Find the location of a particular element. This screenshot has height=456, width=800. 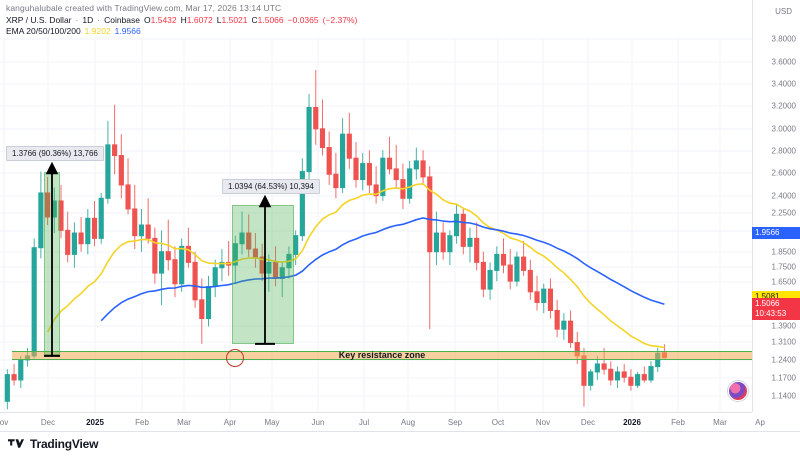

price-tag-value: 1.9566 is located at coordinates (767, 232).